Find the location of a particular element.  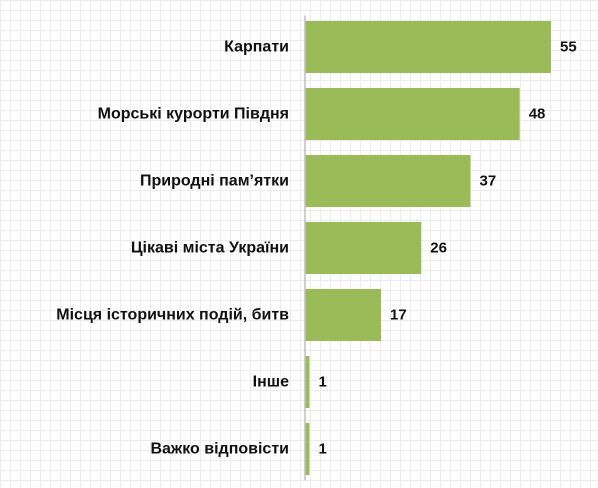

category-label: Морські курорти Півдня is located at coordinates (193, 114).